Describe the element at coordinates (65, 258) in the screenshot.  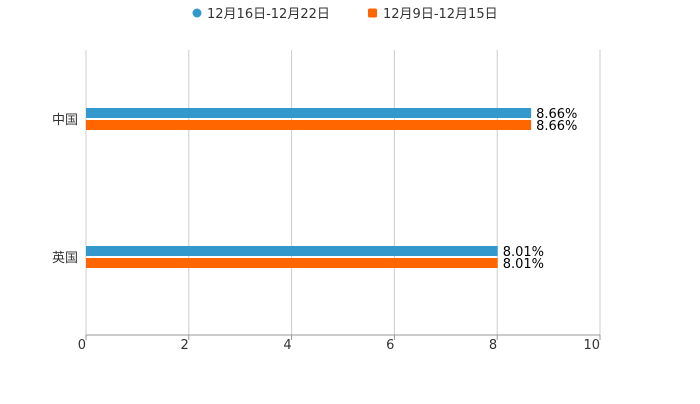
I see `y-category-label: 英国` at that location.